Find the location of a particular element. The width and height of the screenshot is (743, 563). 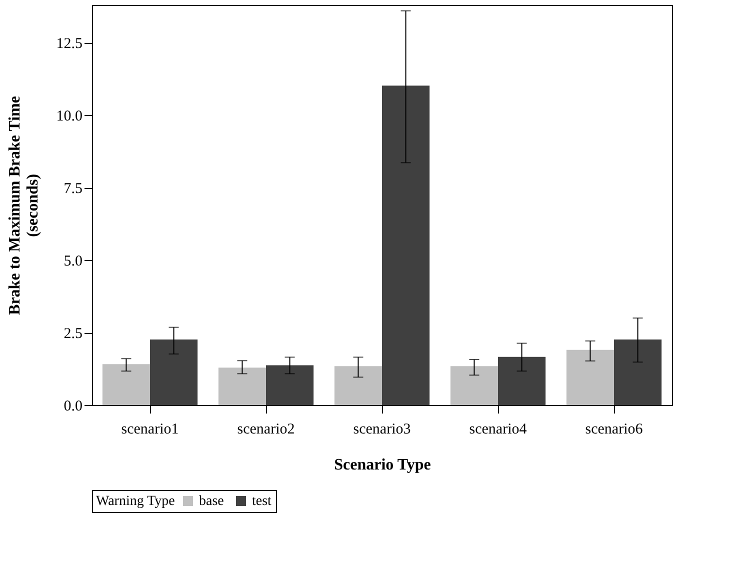

x-tick-label: scenario2 is located at coordinates (266, 430).